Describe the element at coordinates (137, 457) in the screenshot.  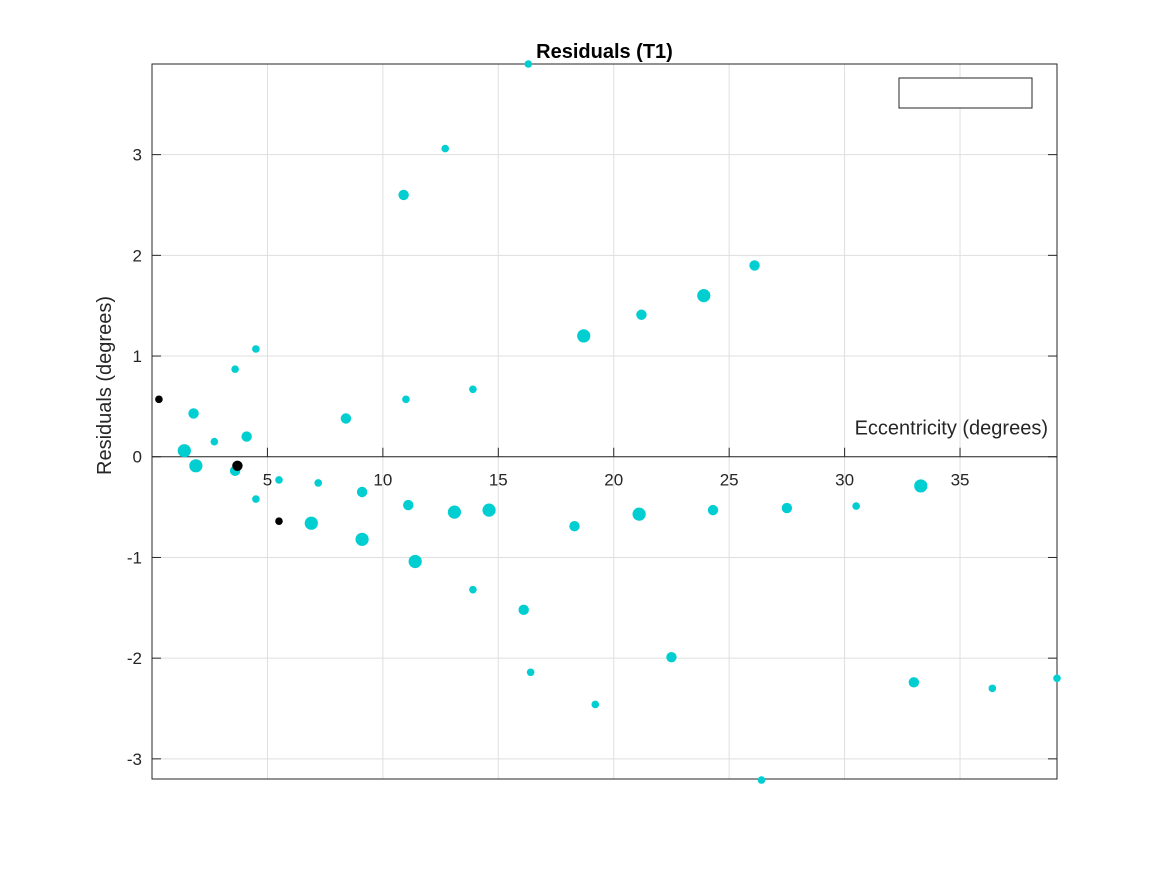
I see `y-tick-label: 0` at that location.